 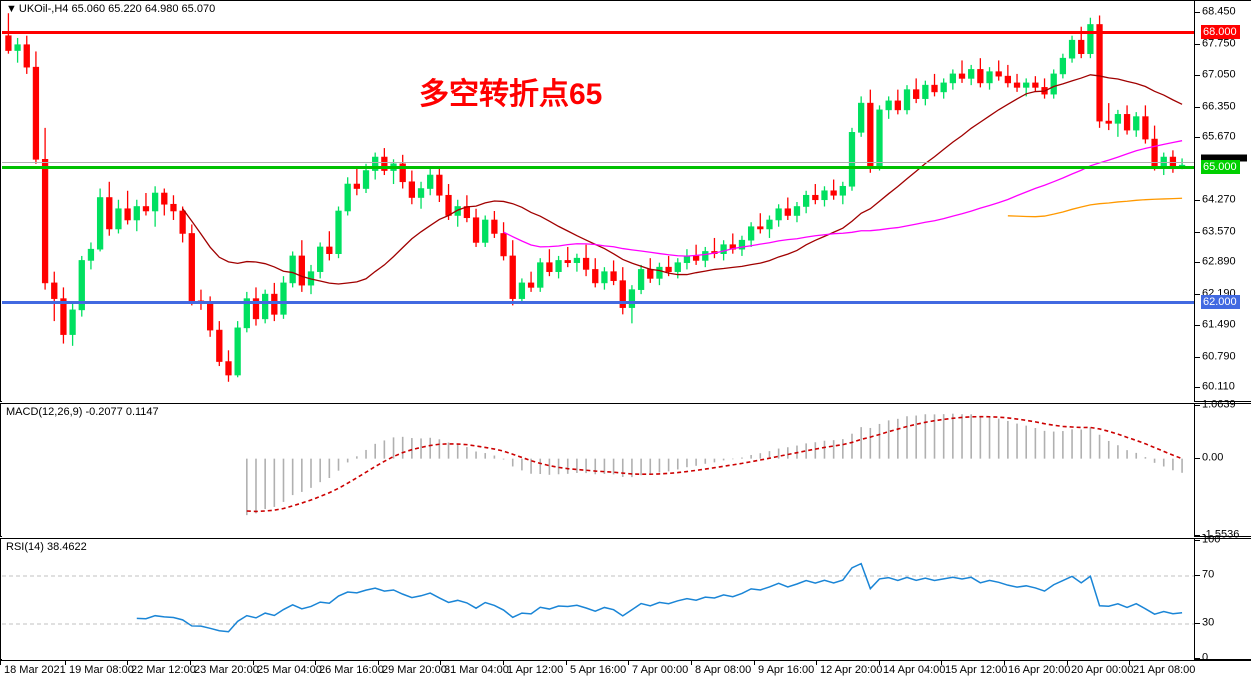 What do you see at coordinates (723, 670) in the screenshot?
I see `time-axis-label: 8 Apr 08:00` at bounding box center [723, 670].